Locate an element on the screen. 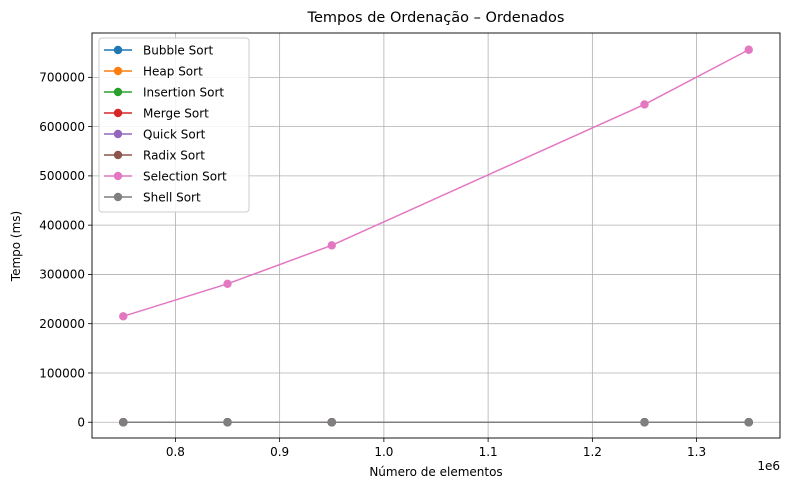 The height and width of the screenshot is (490, 790). y-tick-label: 200000 is located at coordinates (62, 324).